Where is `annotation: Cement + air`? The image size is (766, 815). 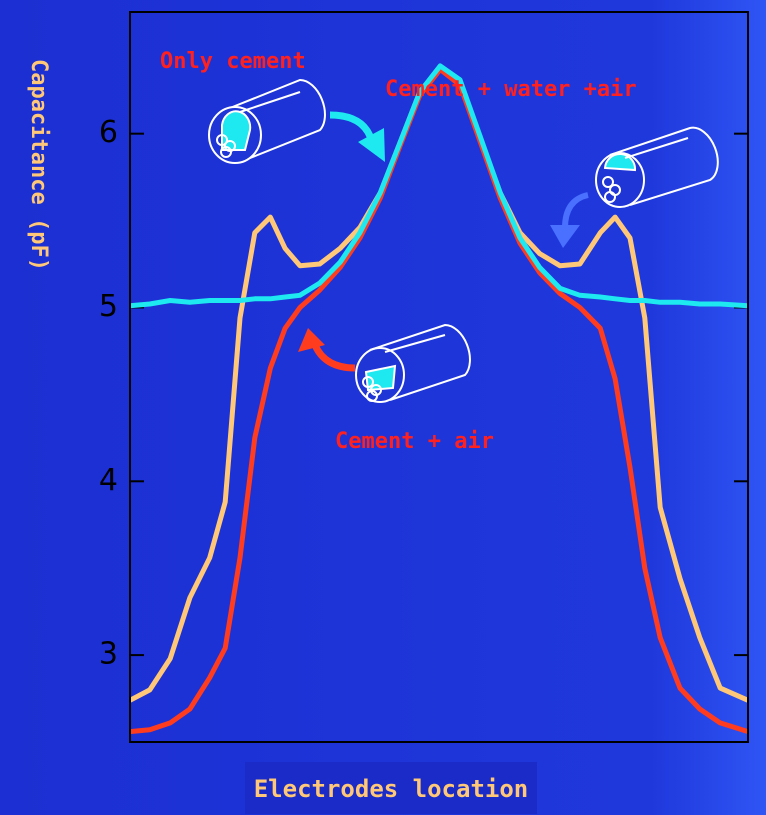 annotation: Cement + air is located at coordinates (414, 441).